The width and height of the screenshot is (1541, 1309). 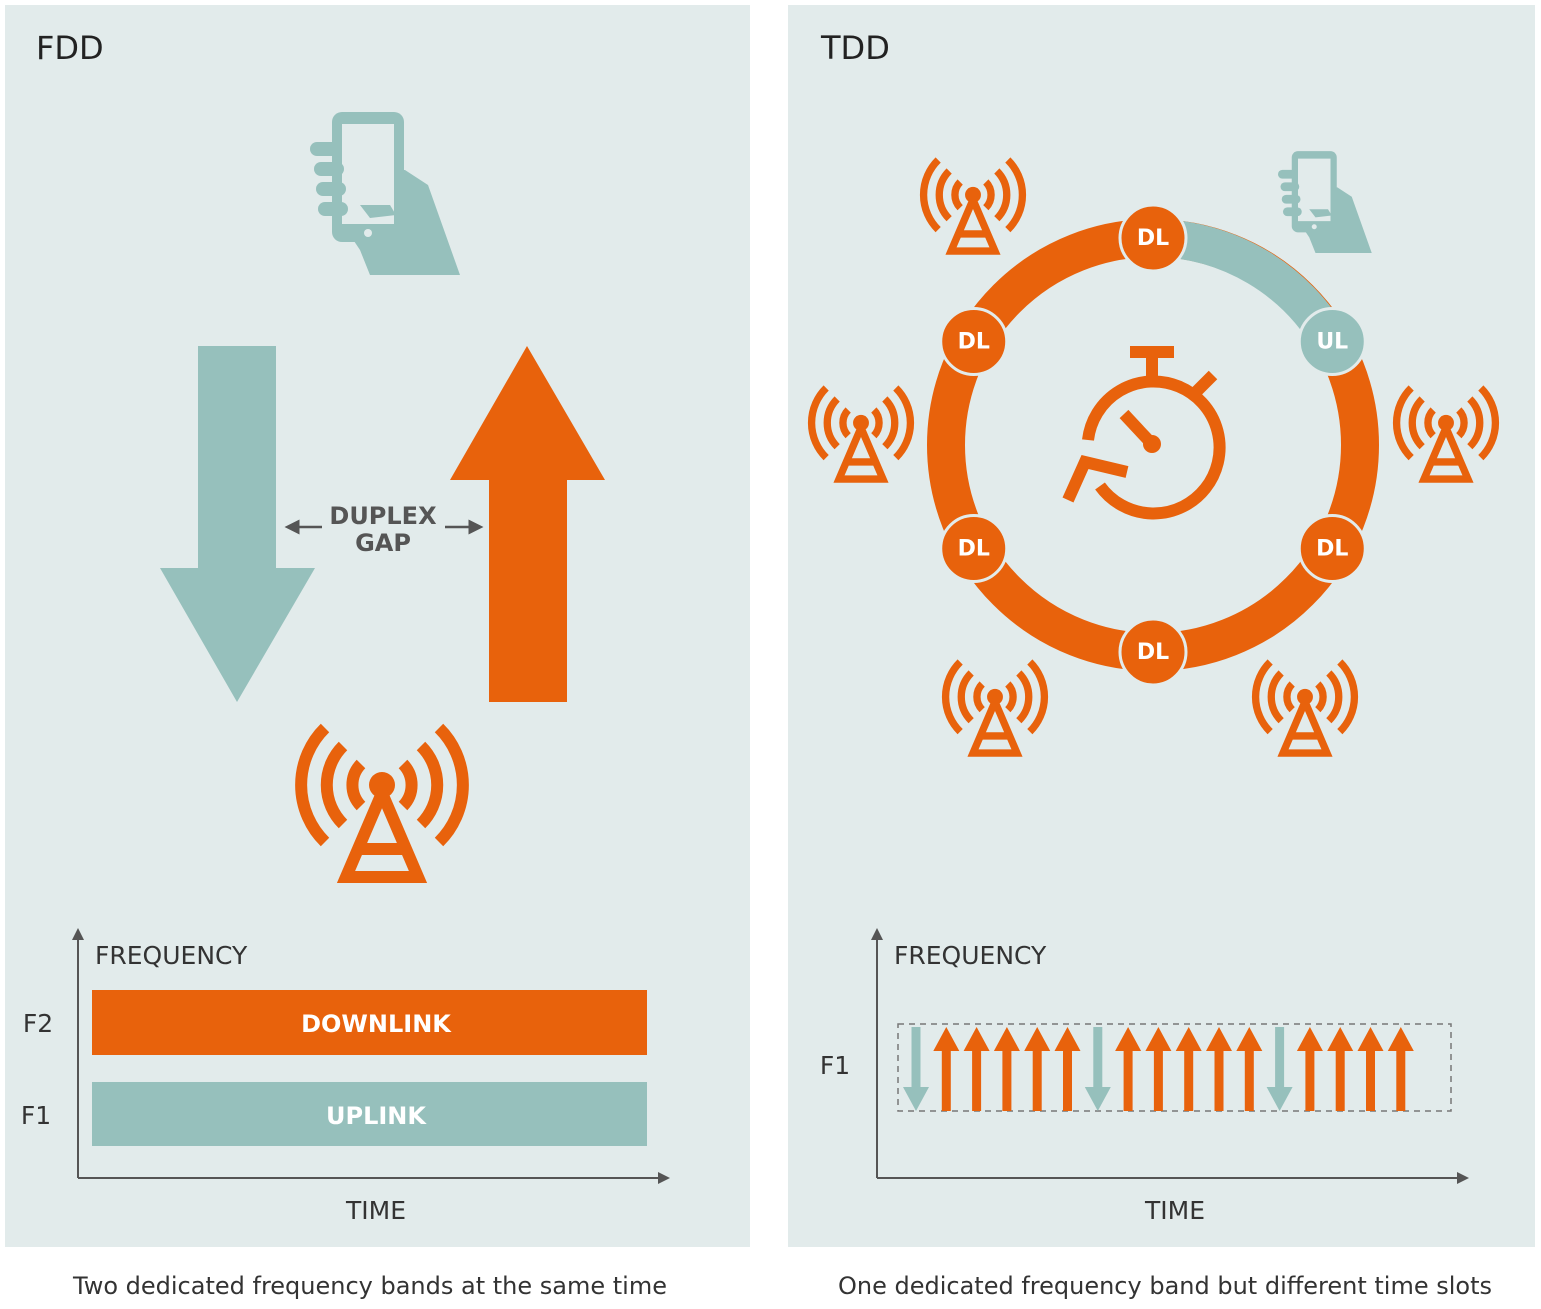 I want to click on uplink-arrow, so click(x=527, y=524).